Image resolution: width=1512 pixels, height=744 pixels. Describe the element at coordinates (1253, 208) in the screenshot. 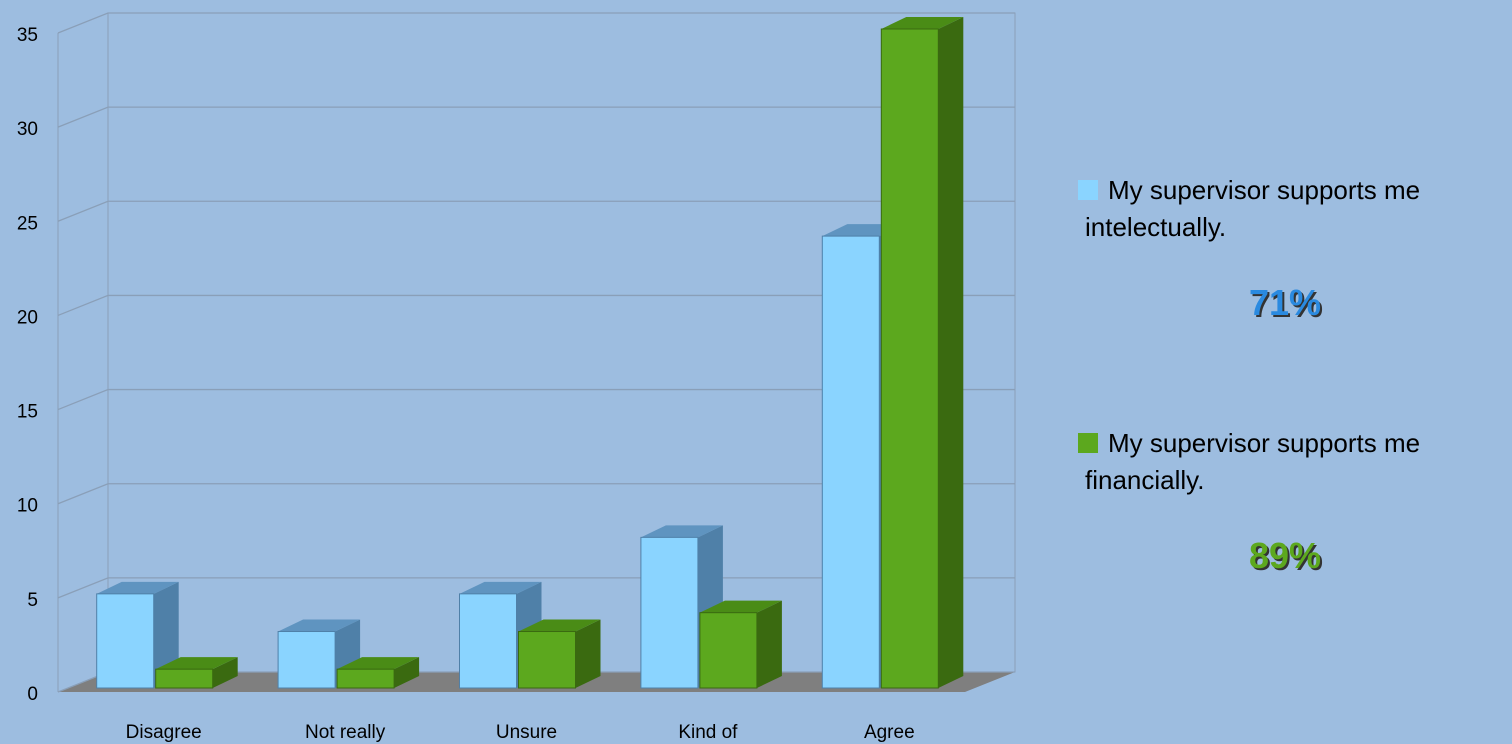

I see `legend-label: My supervisor supports me intelectually.` at that location.